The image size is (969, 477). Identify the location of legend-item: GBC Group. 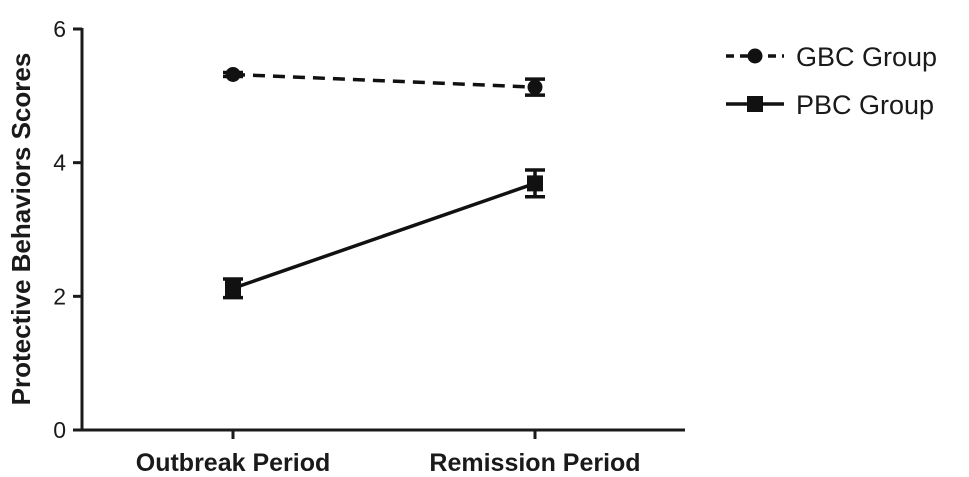
(831, 57).